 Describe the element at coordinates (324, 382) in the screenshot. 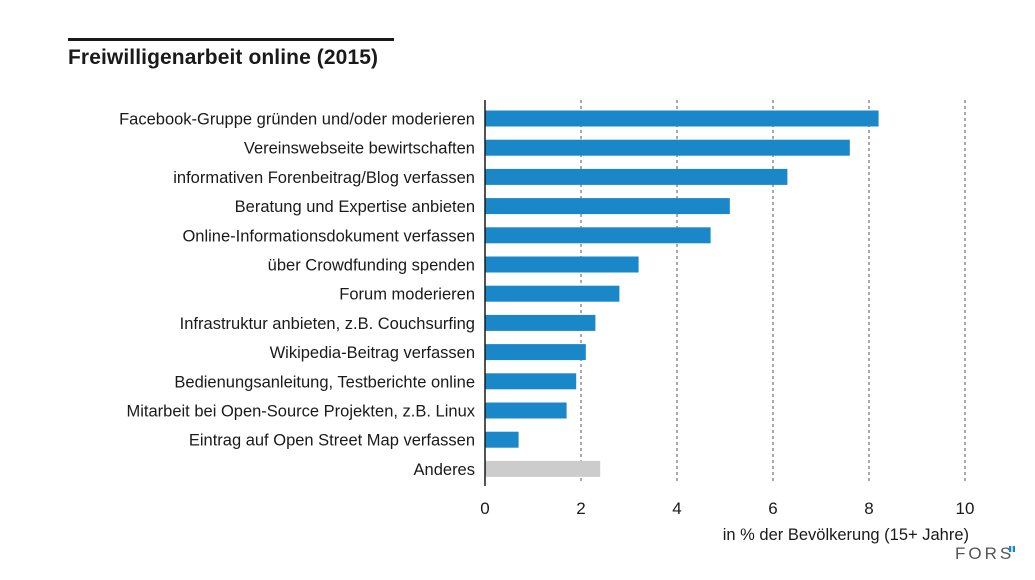

I see `category-label-9: Bedienungsanleitung, Testberichte online` at that location.